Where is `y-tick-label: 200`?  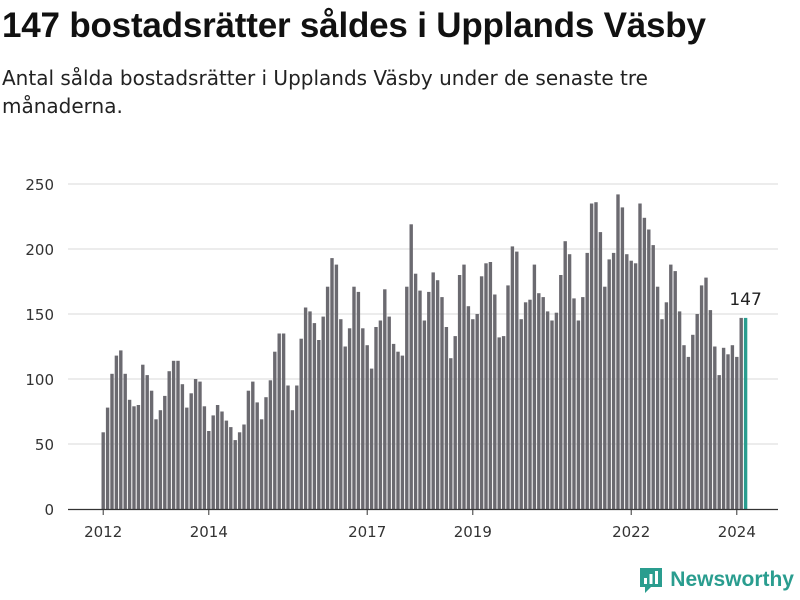
y-tick-label: 200 is located at coordinates (39, 250).